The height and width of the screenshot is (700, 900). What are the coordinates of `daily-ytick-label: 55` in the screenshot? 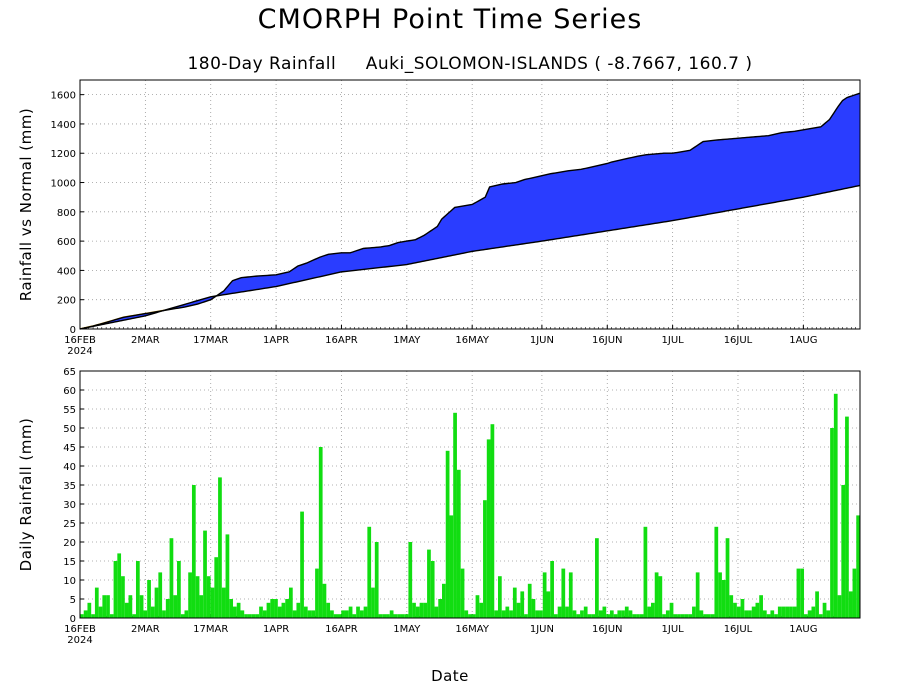 It's located at (69, 410).